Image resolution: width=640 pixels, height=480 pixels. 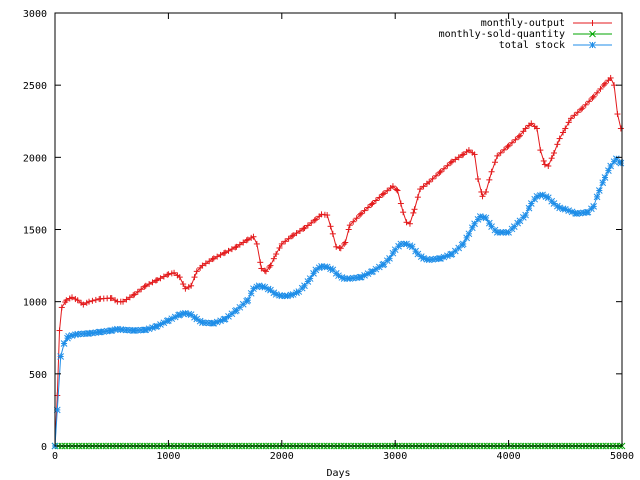 What do you see at coordinates (592, 34) in the screenshot?
I see `legend-marker` at bounding box center [592, 34].